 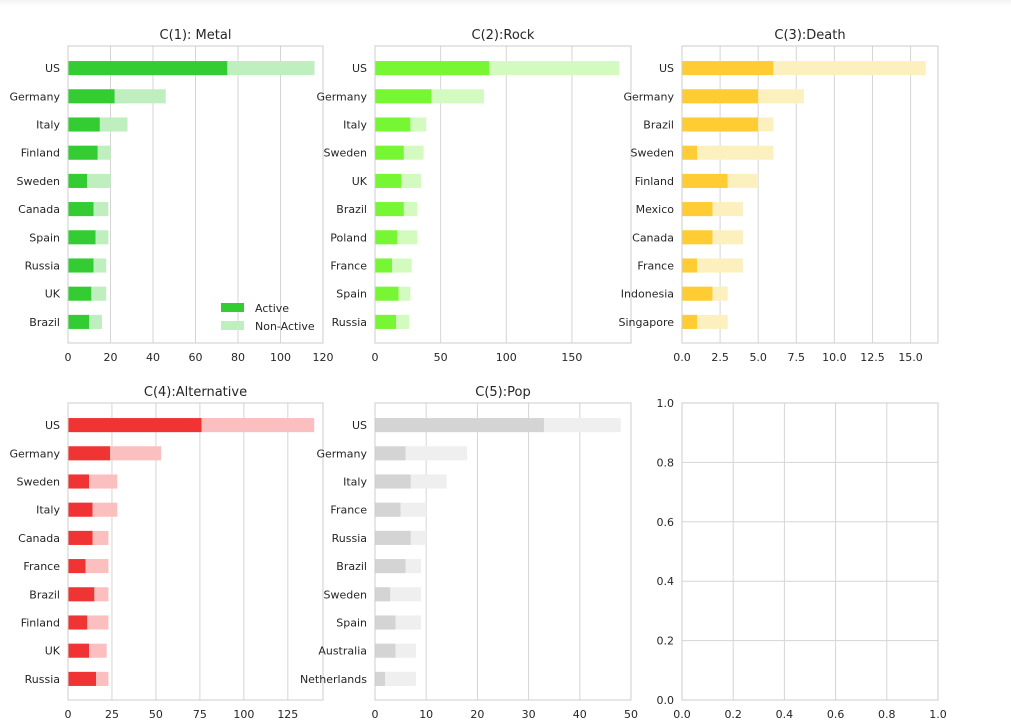 I want to click on bar-non-active-italy, so click(x=428, y=481).